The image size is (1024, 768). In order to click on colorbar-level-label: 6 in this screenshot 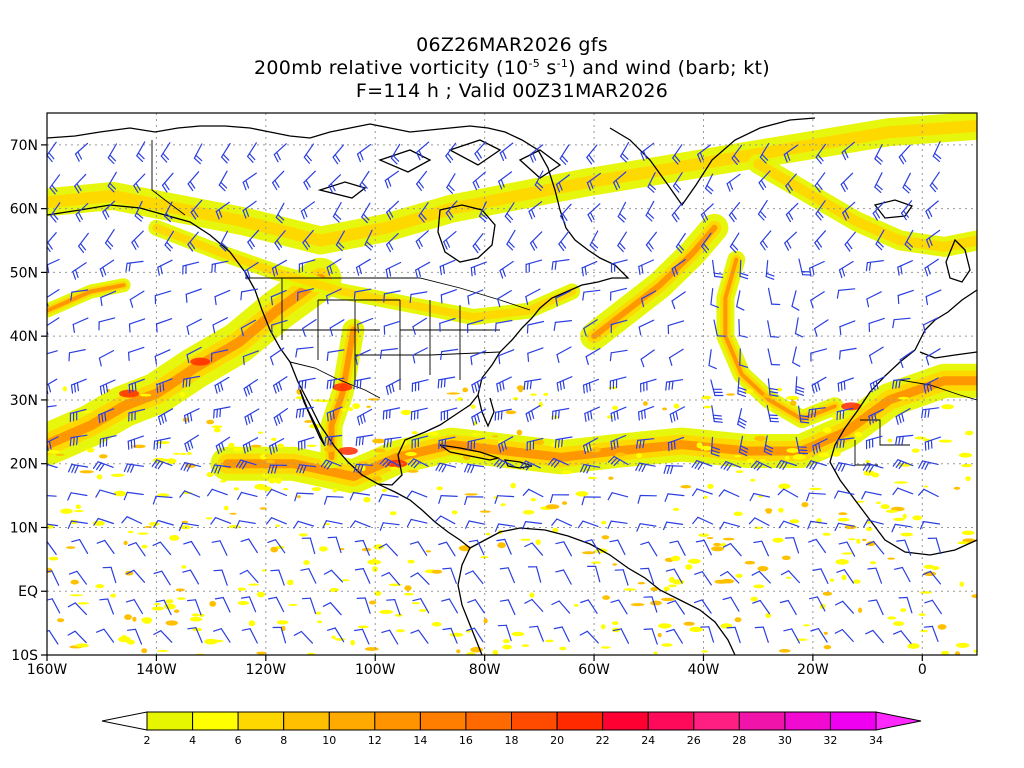, I will do `click(238, 740)`.